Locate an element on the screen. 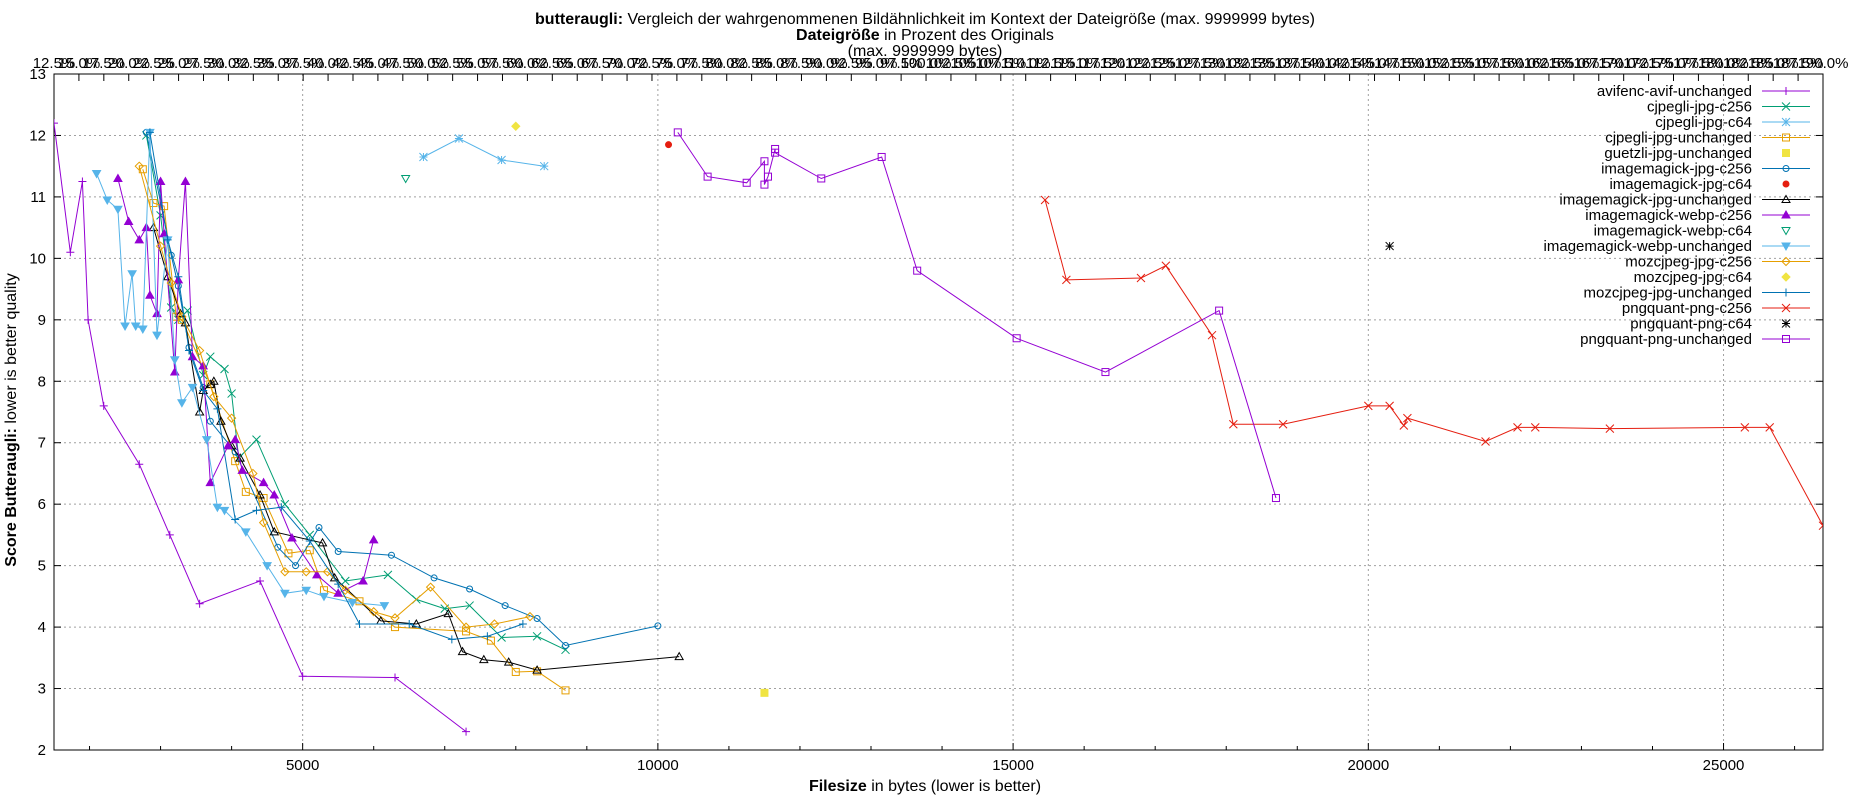 This screenshot has width=1850, height=800. y-tick-label: 3 is located at coordinates (42, 689).